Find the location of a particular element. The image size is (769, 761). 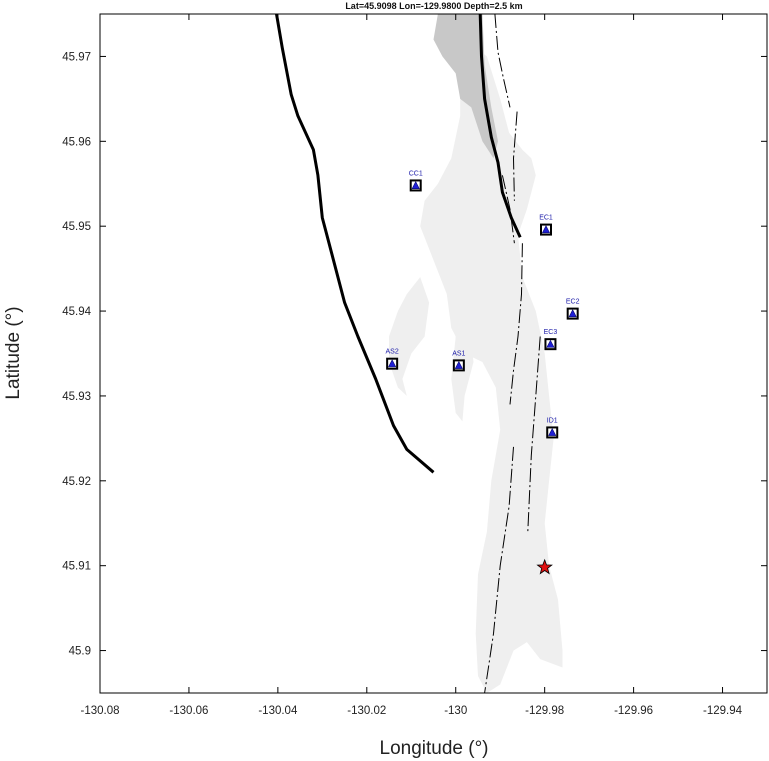

station-label: ID1 is located at coordinates (552, 420).